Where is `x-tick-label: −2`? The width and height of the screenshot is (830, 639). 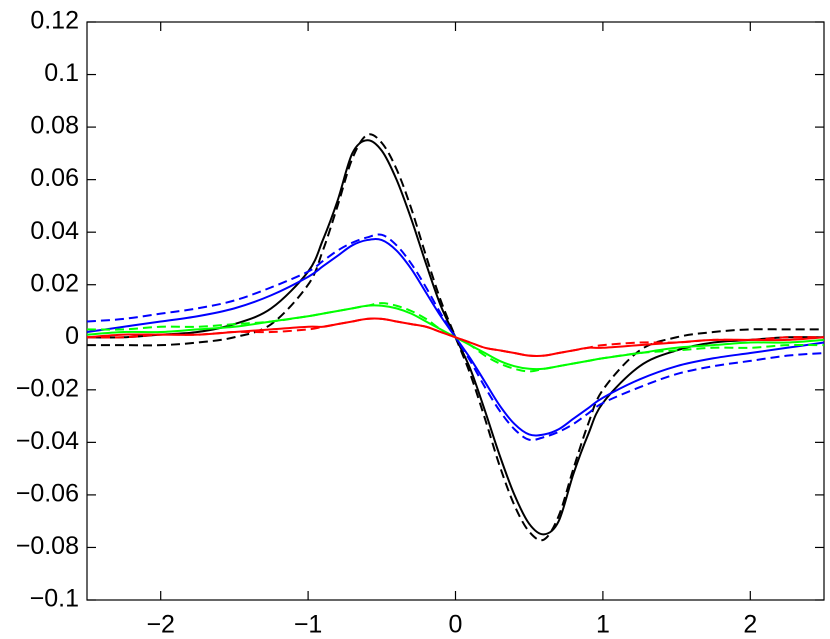
x-tick-label: −2 is located at coordinates (160, 625).